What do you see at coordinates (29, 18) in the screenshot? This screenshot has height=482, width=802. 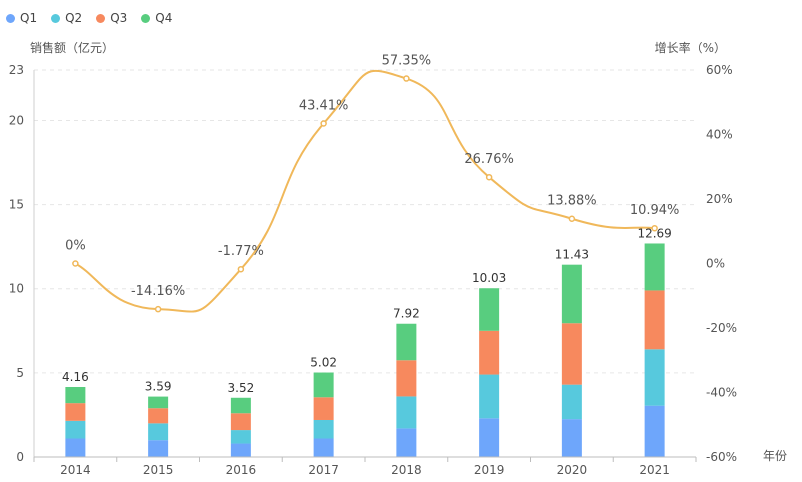 I see `legend-label: Q1` at bounding box center [29, 18].